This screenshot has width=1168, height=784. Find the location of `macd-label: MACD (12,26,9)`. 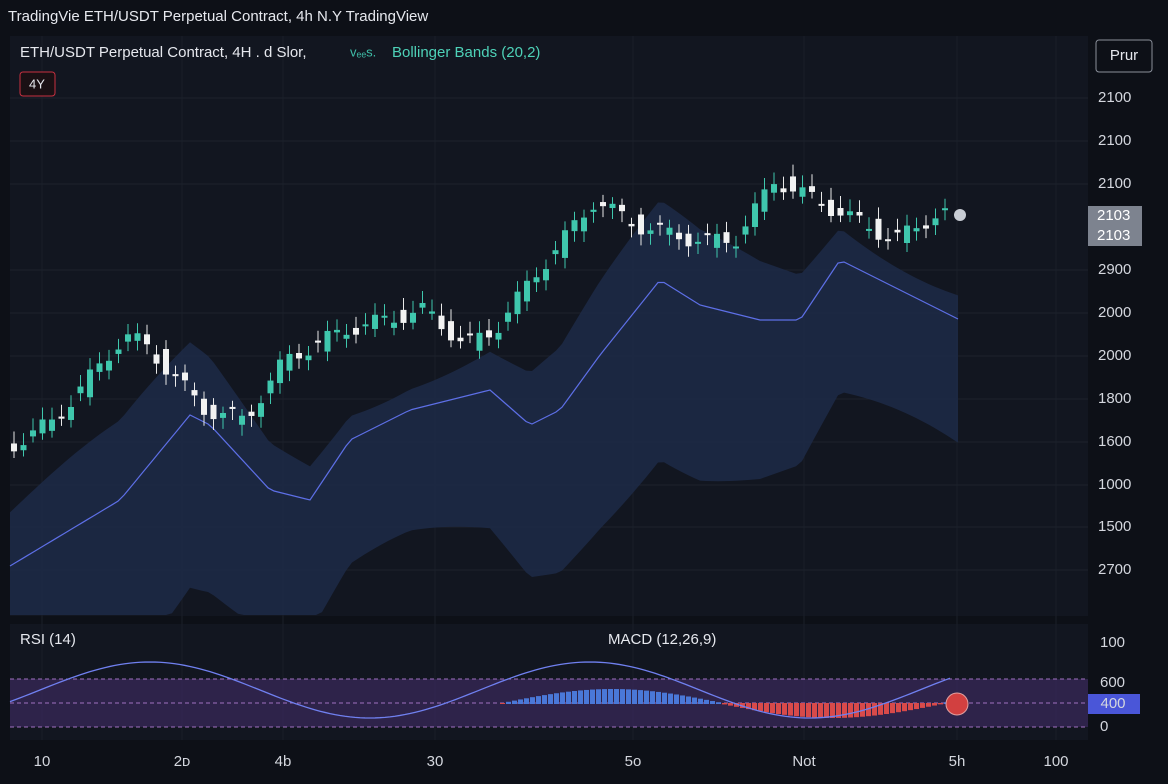

macd-label: MACD (12,26,9) is located at coordinates (662, 639).